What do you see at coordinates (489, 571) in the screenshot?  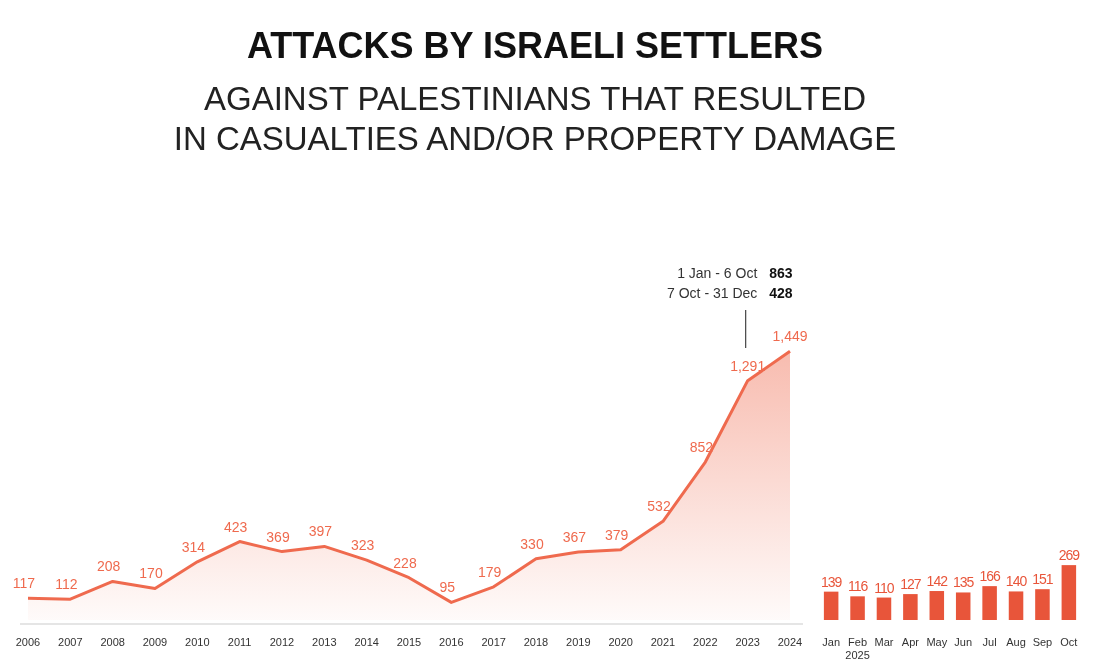 I see `data-label: 179` at bounding box center [489, 571].